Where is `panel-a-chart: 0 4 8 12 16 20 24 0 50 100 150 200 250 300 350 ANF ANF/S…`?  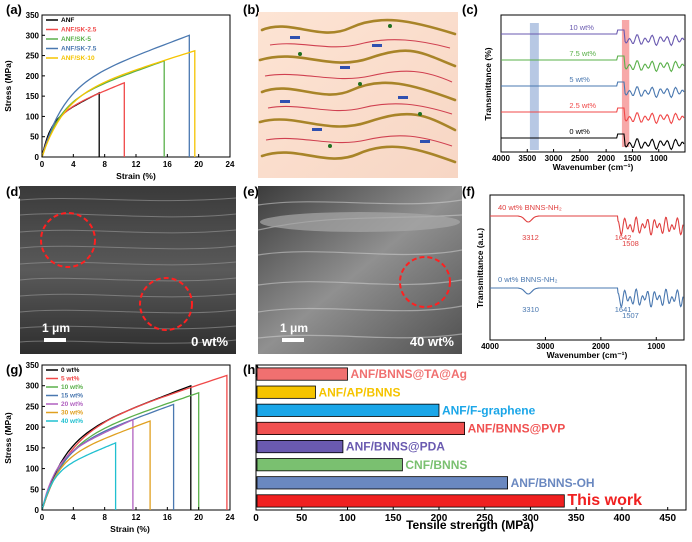 panel-a-chart: 0 4 8 12 16 20 24 0 50 100 150 200 250 300 350 ANF ANF/S… is located at coordinates (119, 96).